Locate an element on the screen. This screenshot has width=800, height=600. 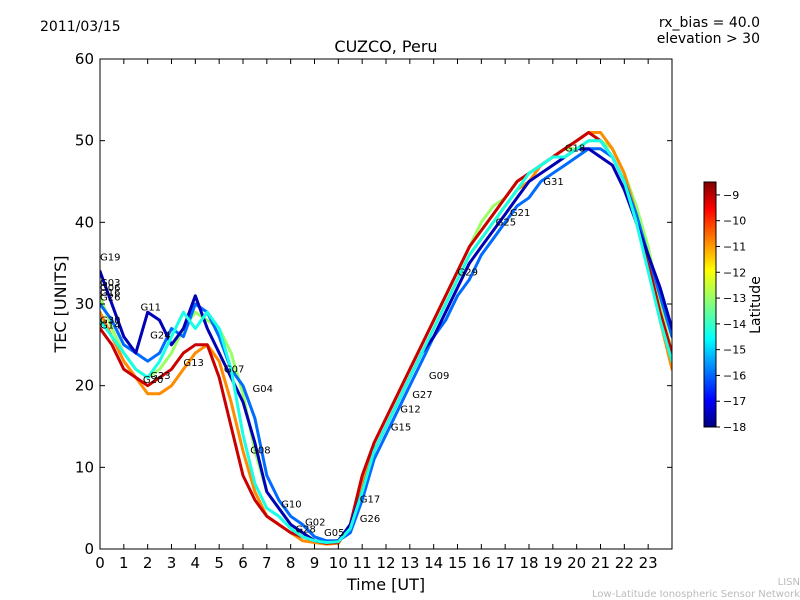
x-tick-label: 3 is located at coordinates (172, 563).